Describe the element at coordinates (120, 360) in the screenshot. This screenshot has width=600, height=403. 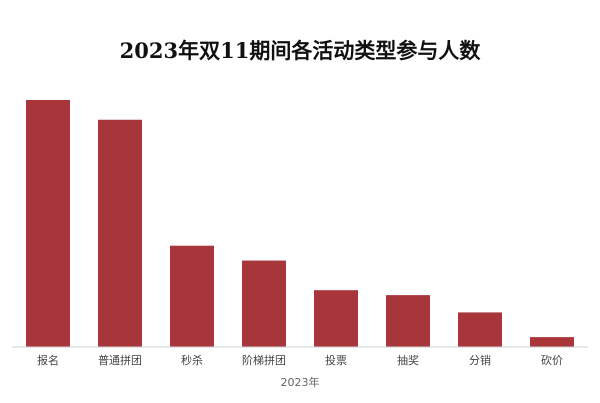
I see `x-tick-label: 普通拼团` at that location.